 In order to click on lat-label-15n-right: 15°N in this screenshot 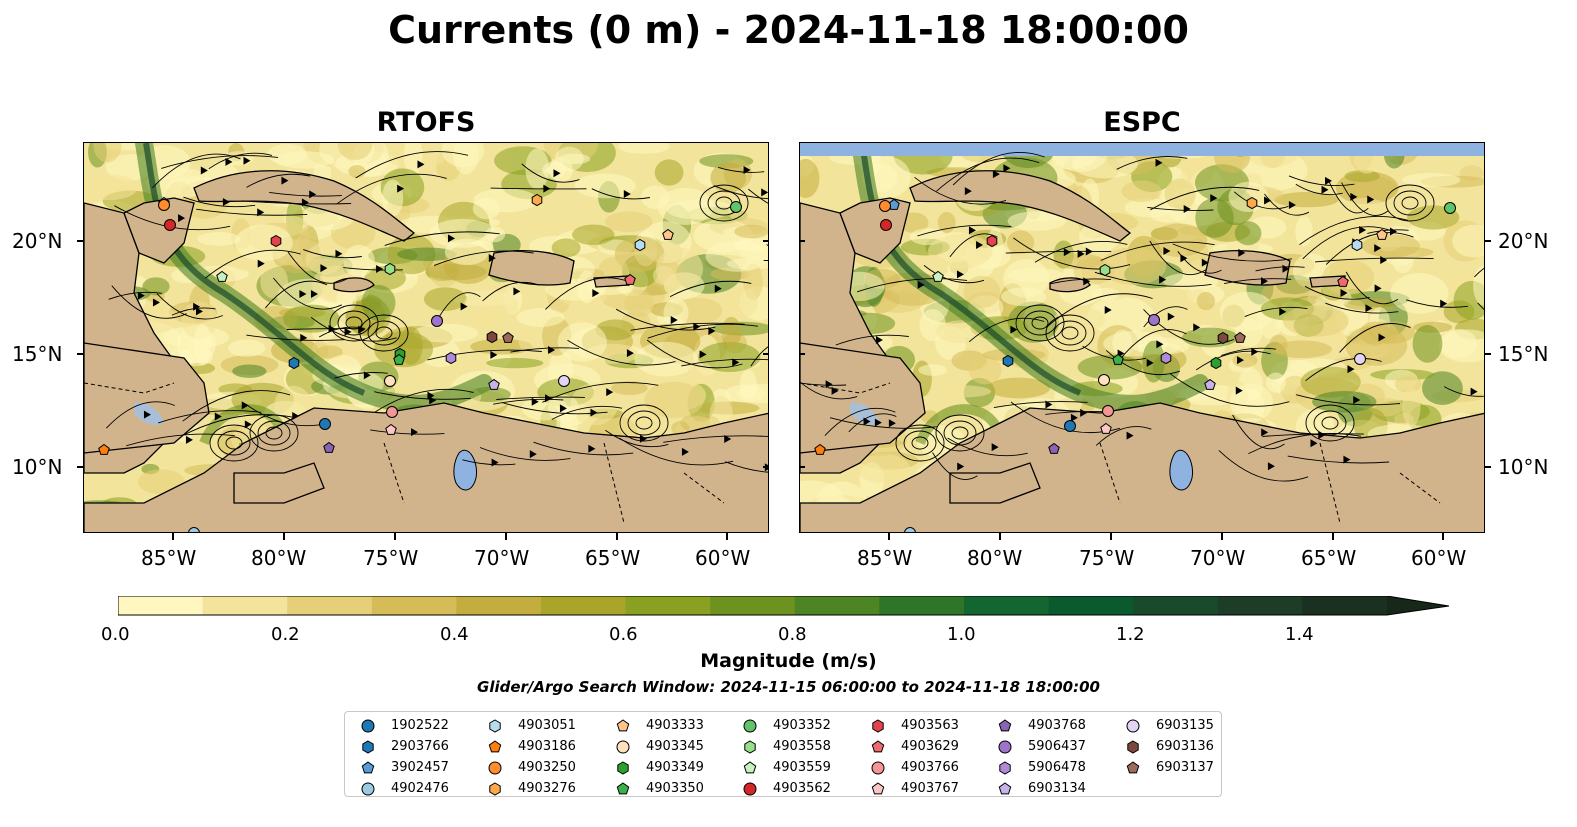, I will do `click(1523, 354)`.